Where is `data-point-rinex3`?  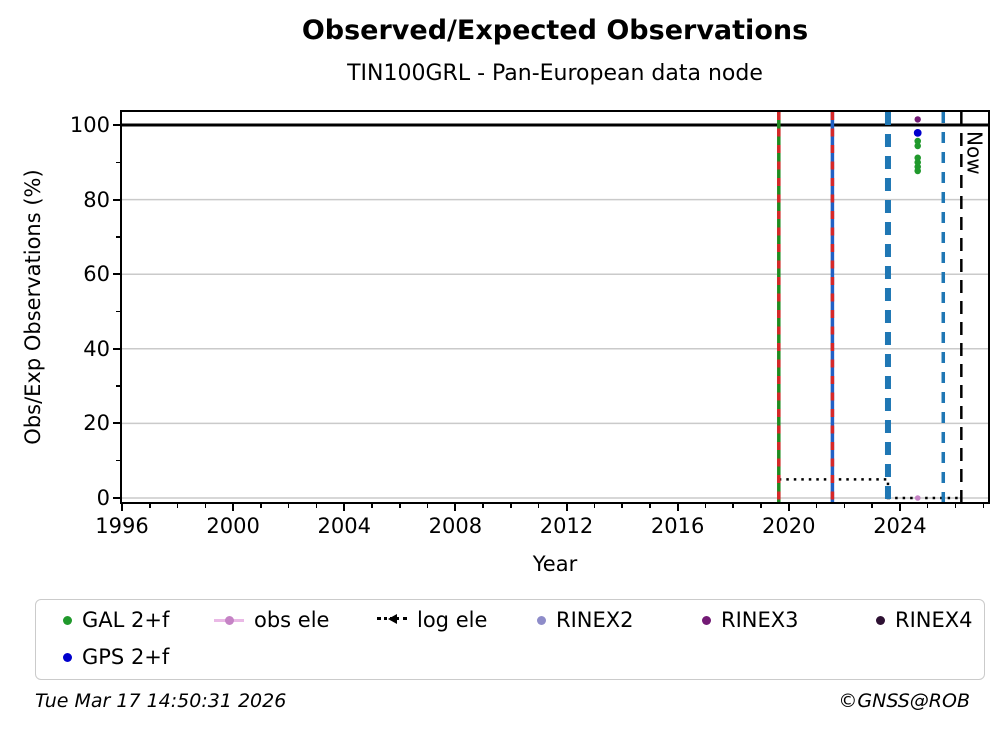 data-point-rinex3 is located at coordinates (917, 119).